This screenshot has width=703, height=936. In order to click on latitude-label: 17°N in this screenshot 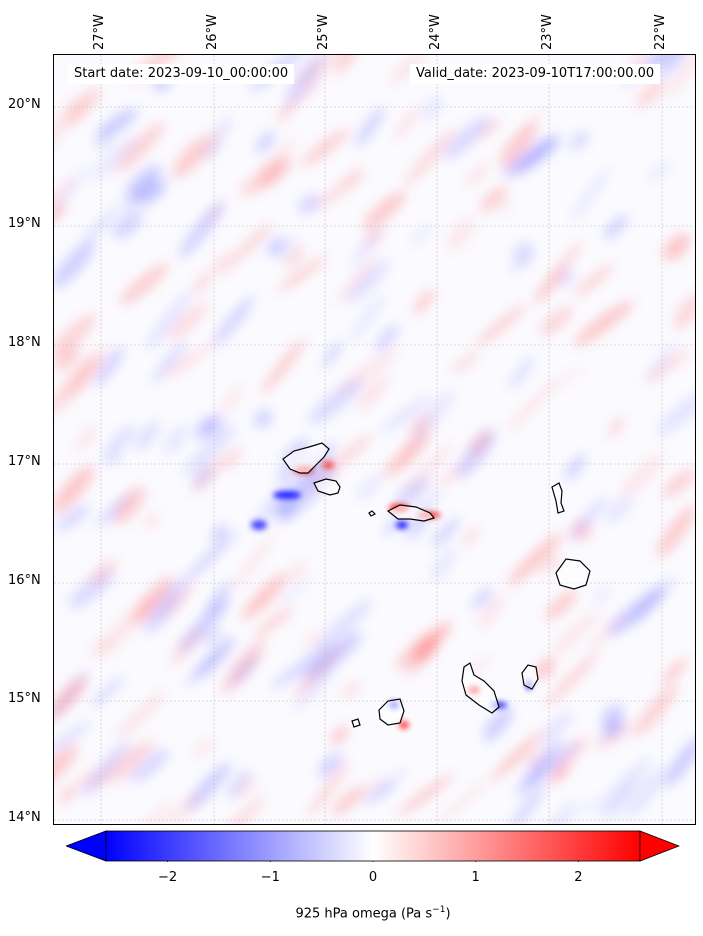, I will do `click(24, 461)`.